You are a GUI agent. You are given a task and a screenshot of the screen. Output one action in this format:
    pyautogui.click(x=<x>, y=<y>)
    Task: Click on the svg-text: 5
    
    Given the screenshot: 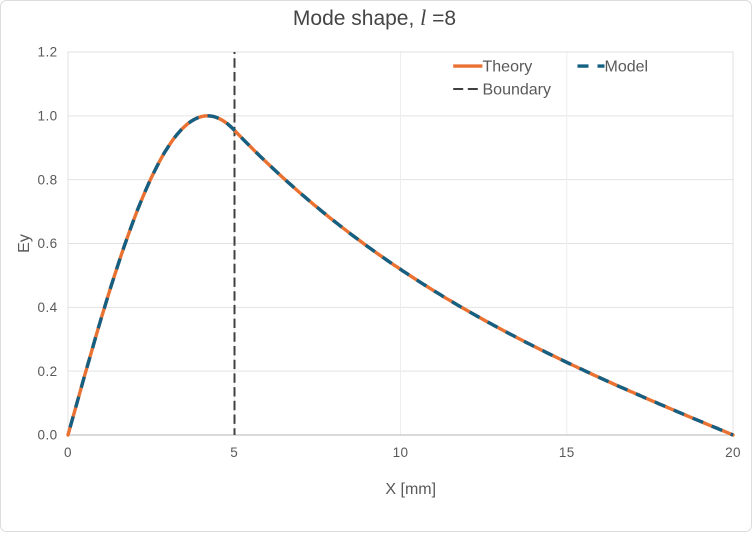 What is the action you would take?
    pyautogui.click(x=234, y=452)
    